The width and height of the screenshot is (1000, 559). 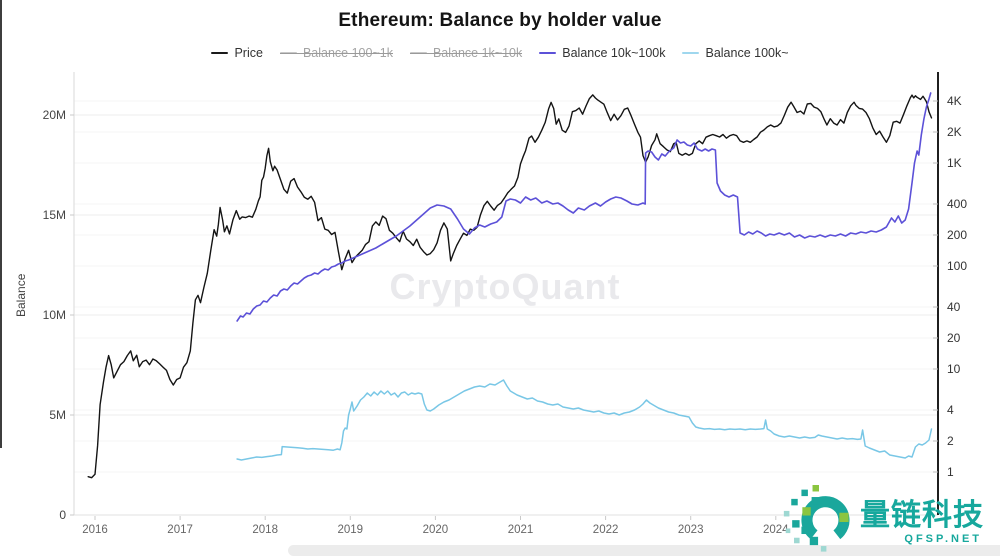 I want to click on brand-text: 量链科技 QFSP.NET, so click(x=922, y=522).